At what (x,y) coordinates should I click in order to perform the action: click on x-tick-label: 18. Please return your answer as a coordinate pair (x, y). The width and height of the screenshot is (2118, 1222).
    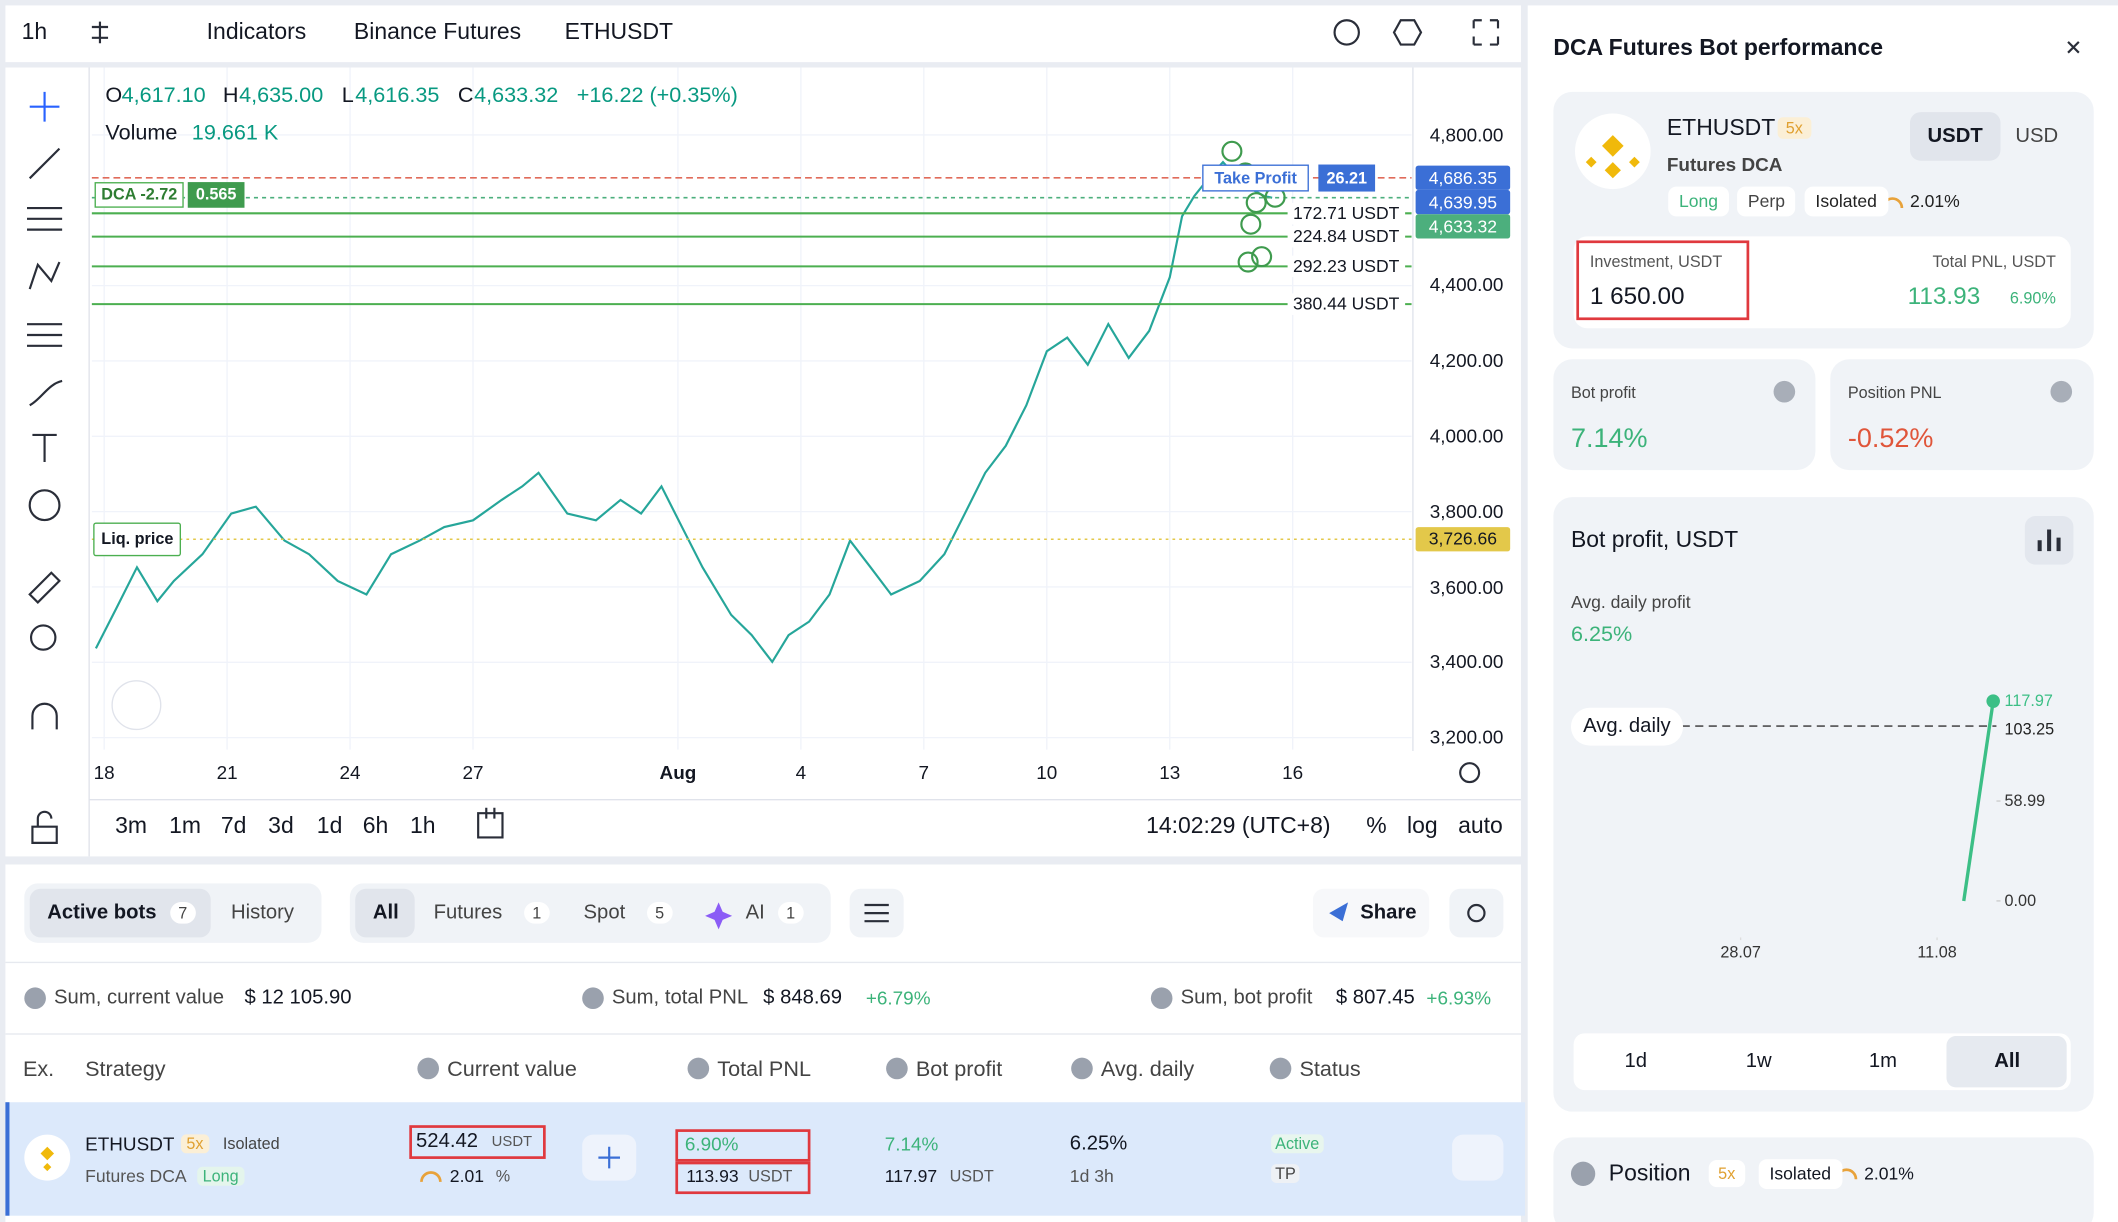
    Looking at the image, I should click on (104, 772).